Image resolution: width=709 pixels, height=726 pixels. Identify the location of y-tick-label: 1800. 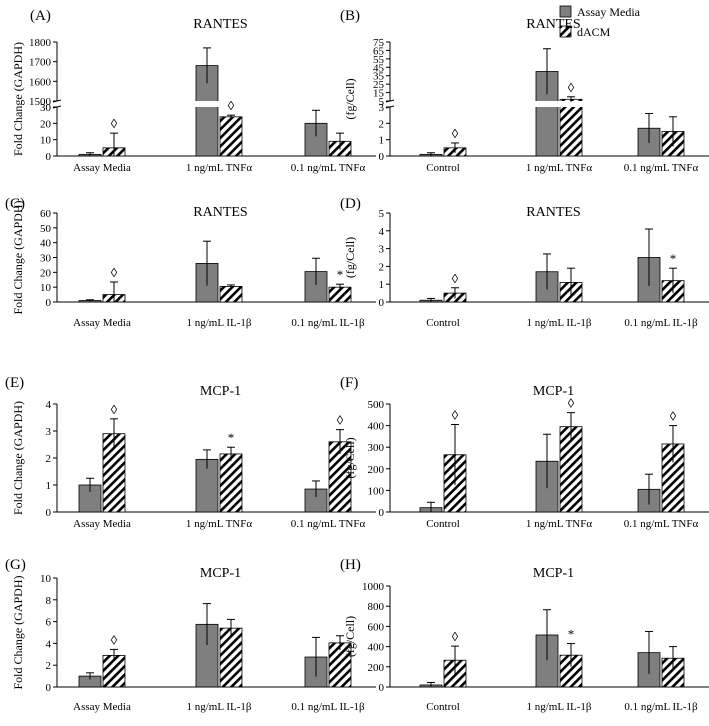
(40, 43).